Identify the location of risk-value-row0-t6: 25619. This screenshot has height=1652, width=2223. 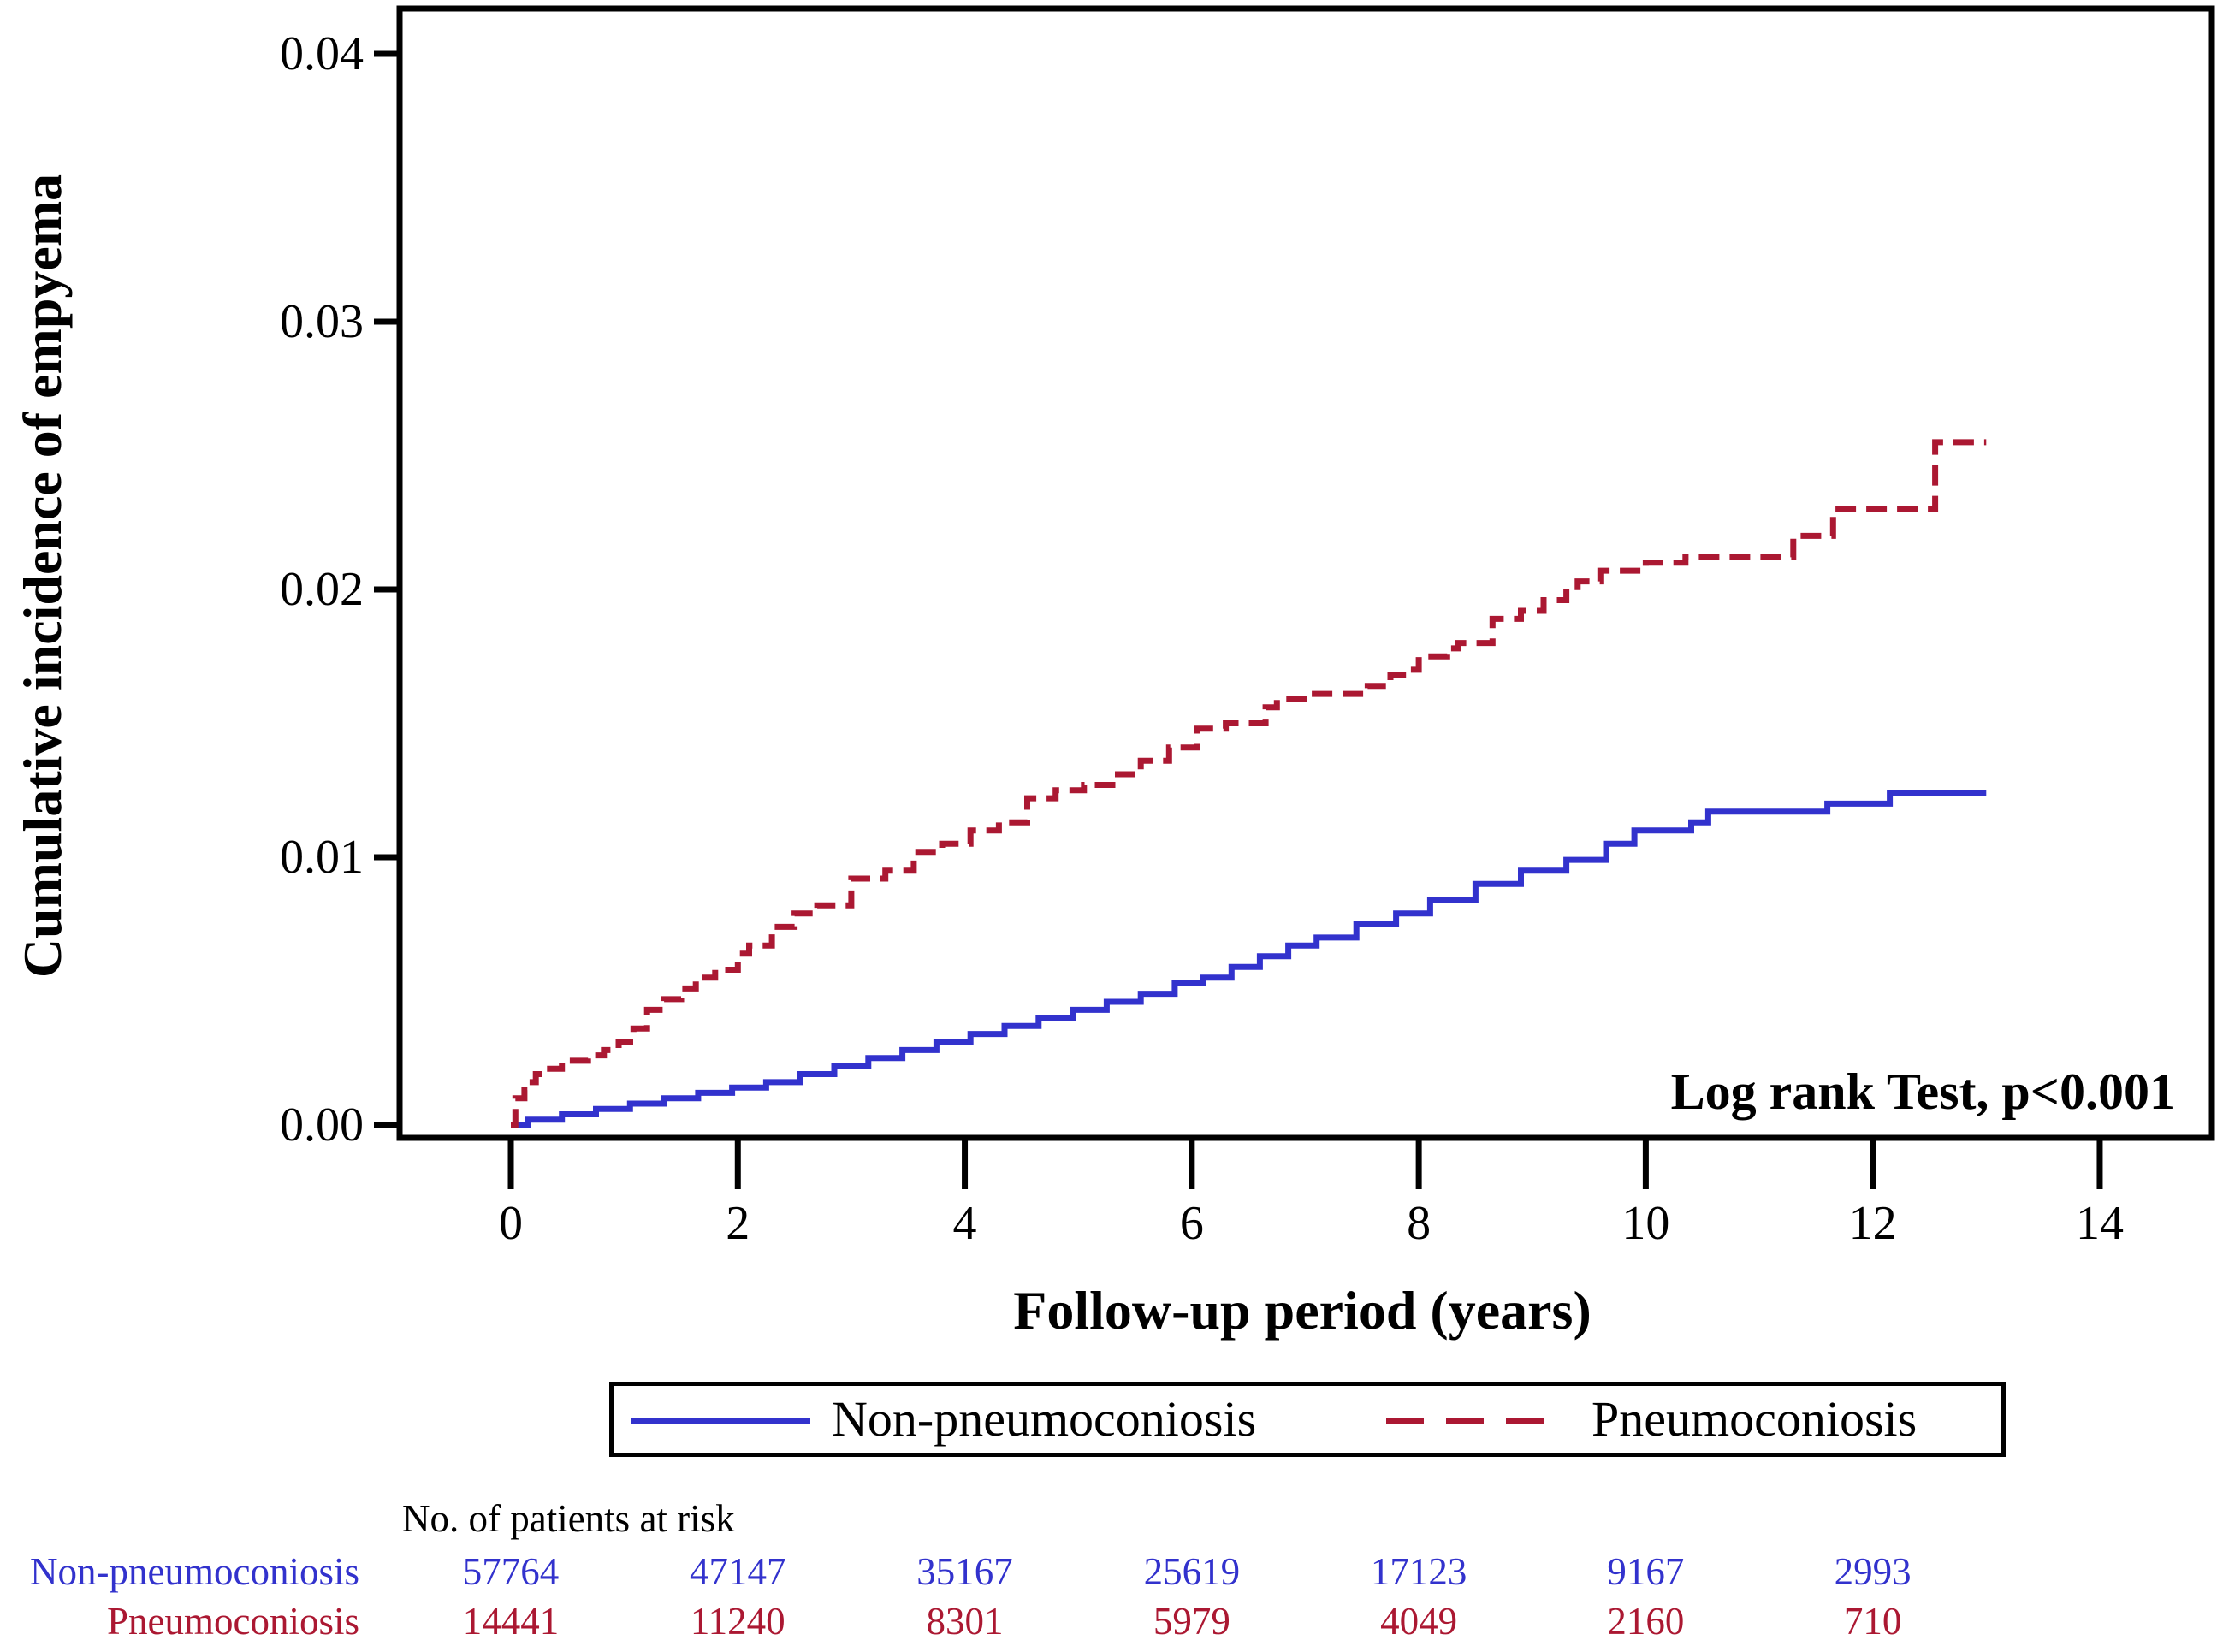
(1192, 1571).